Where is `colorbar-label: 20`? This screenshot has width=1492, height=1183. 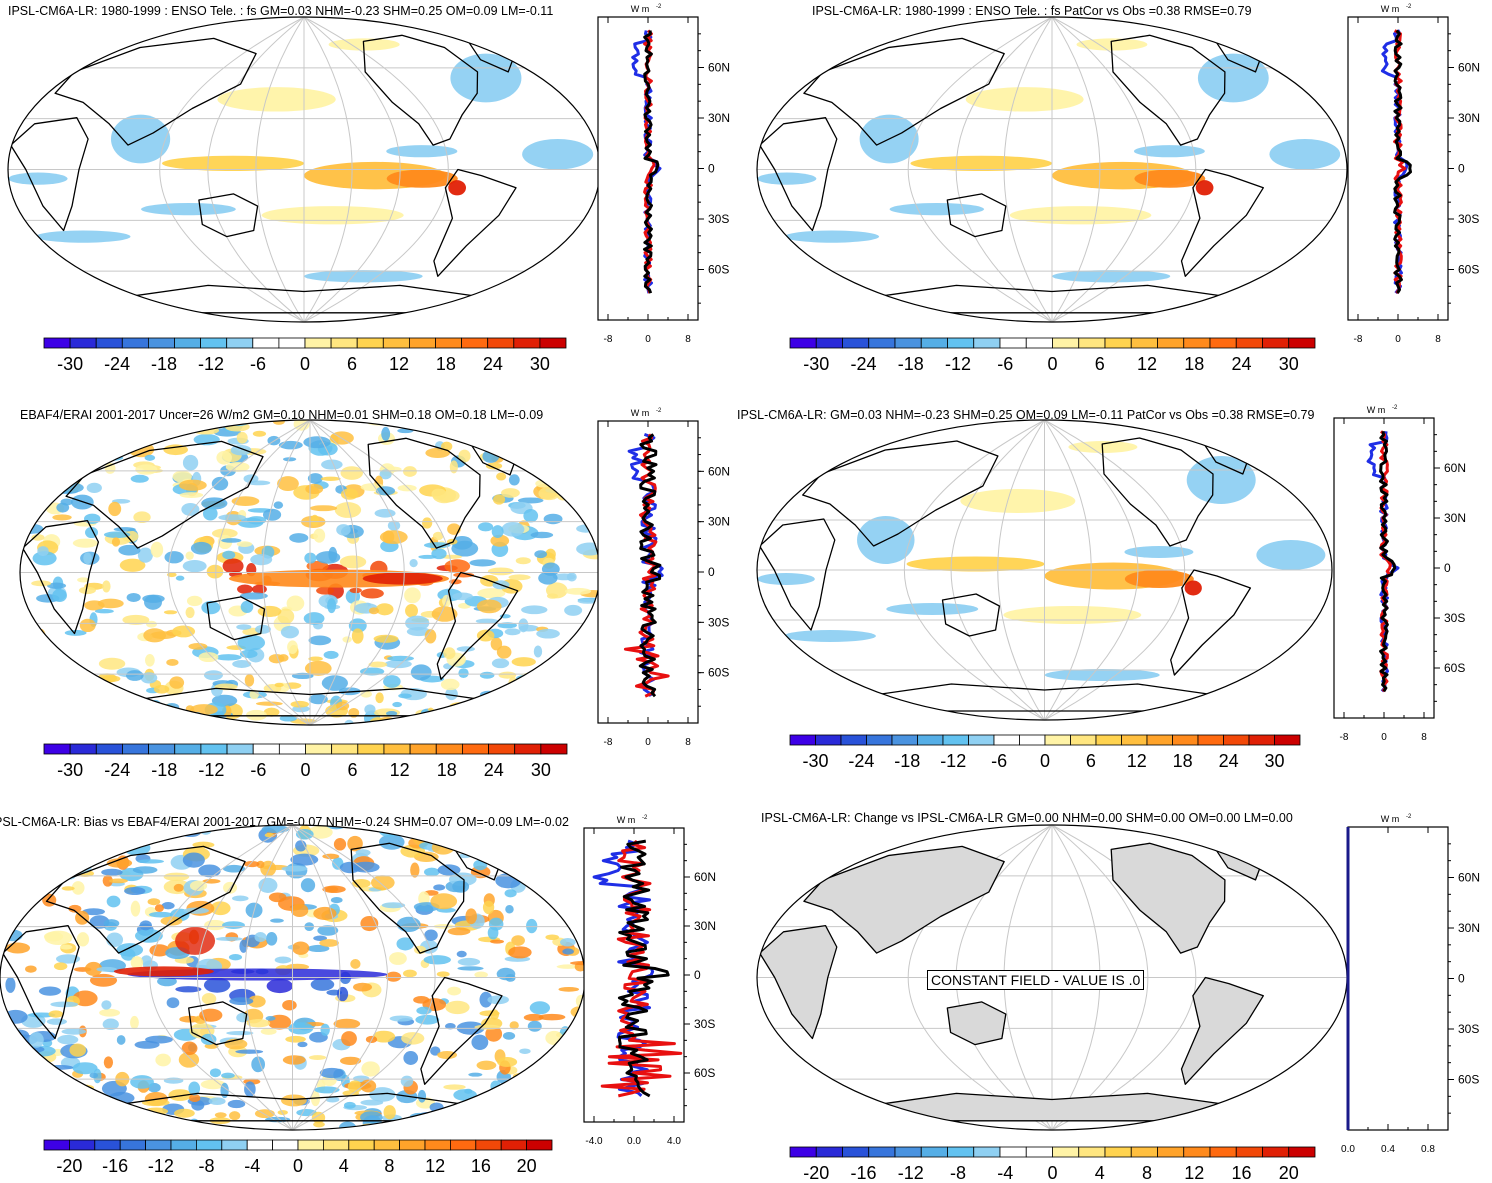 colorbar-label: 20 is located at coordinates (527, 1166).